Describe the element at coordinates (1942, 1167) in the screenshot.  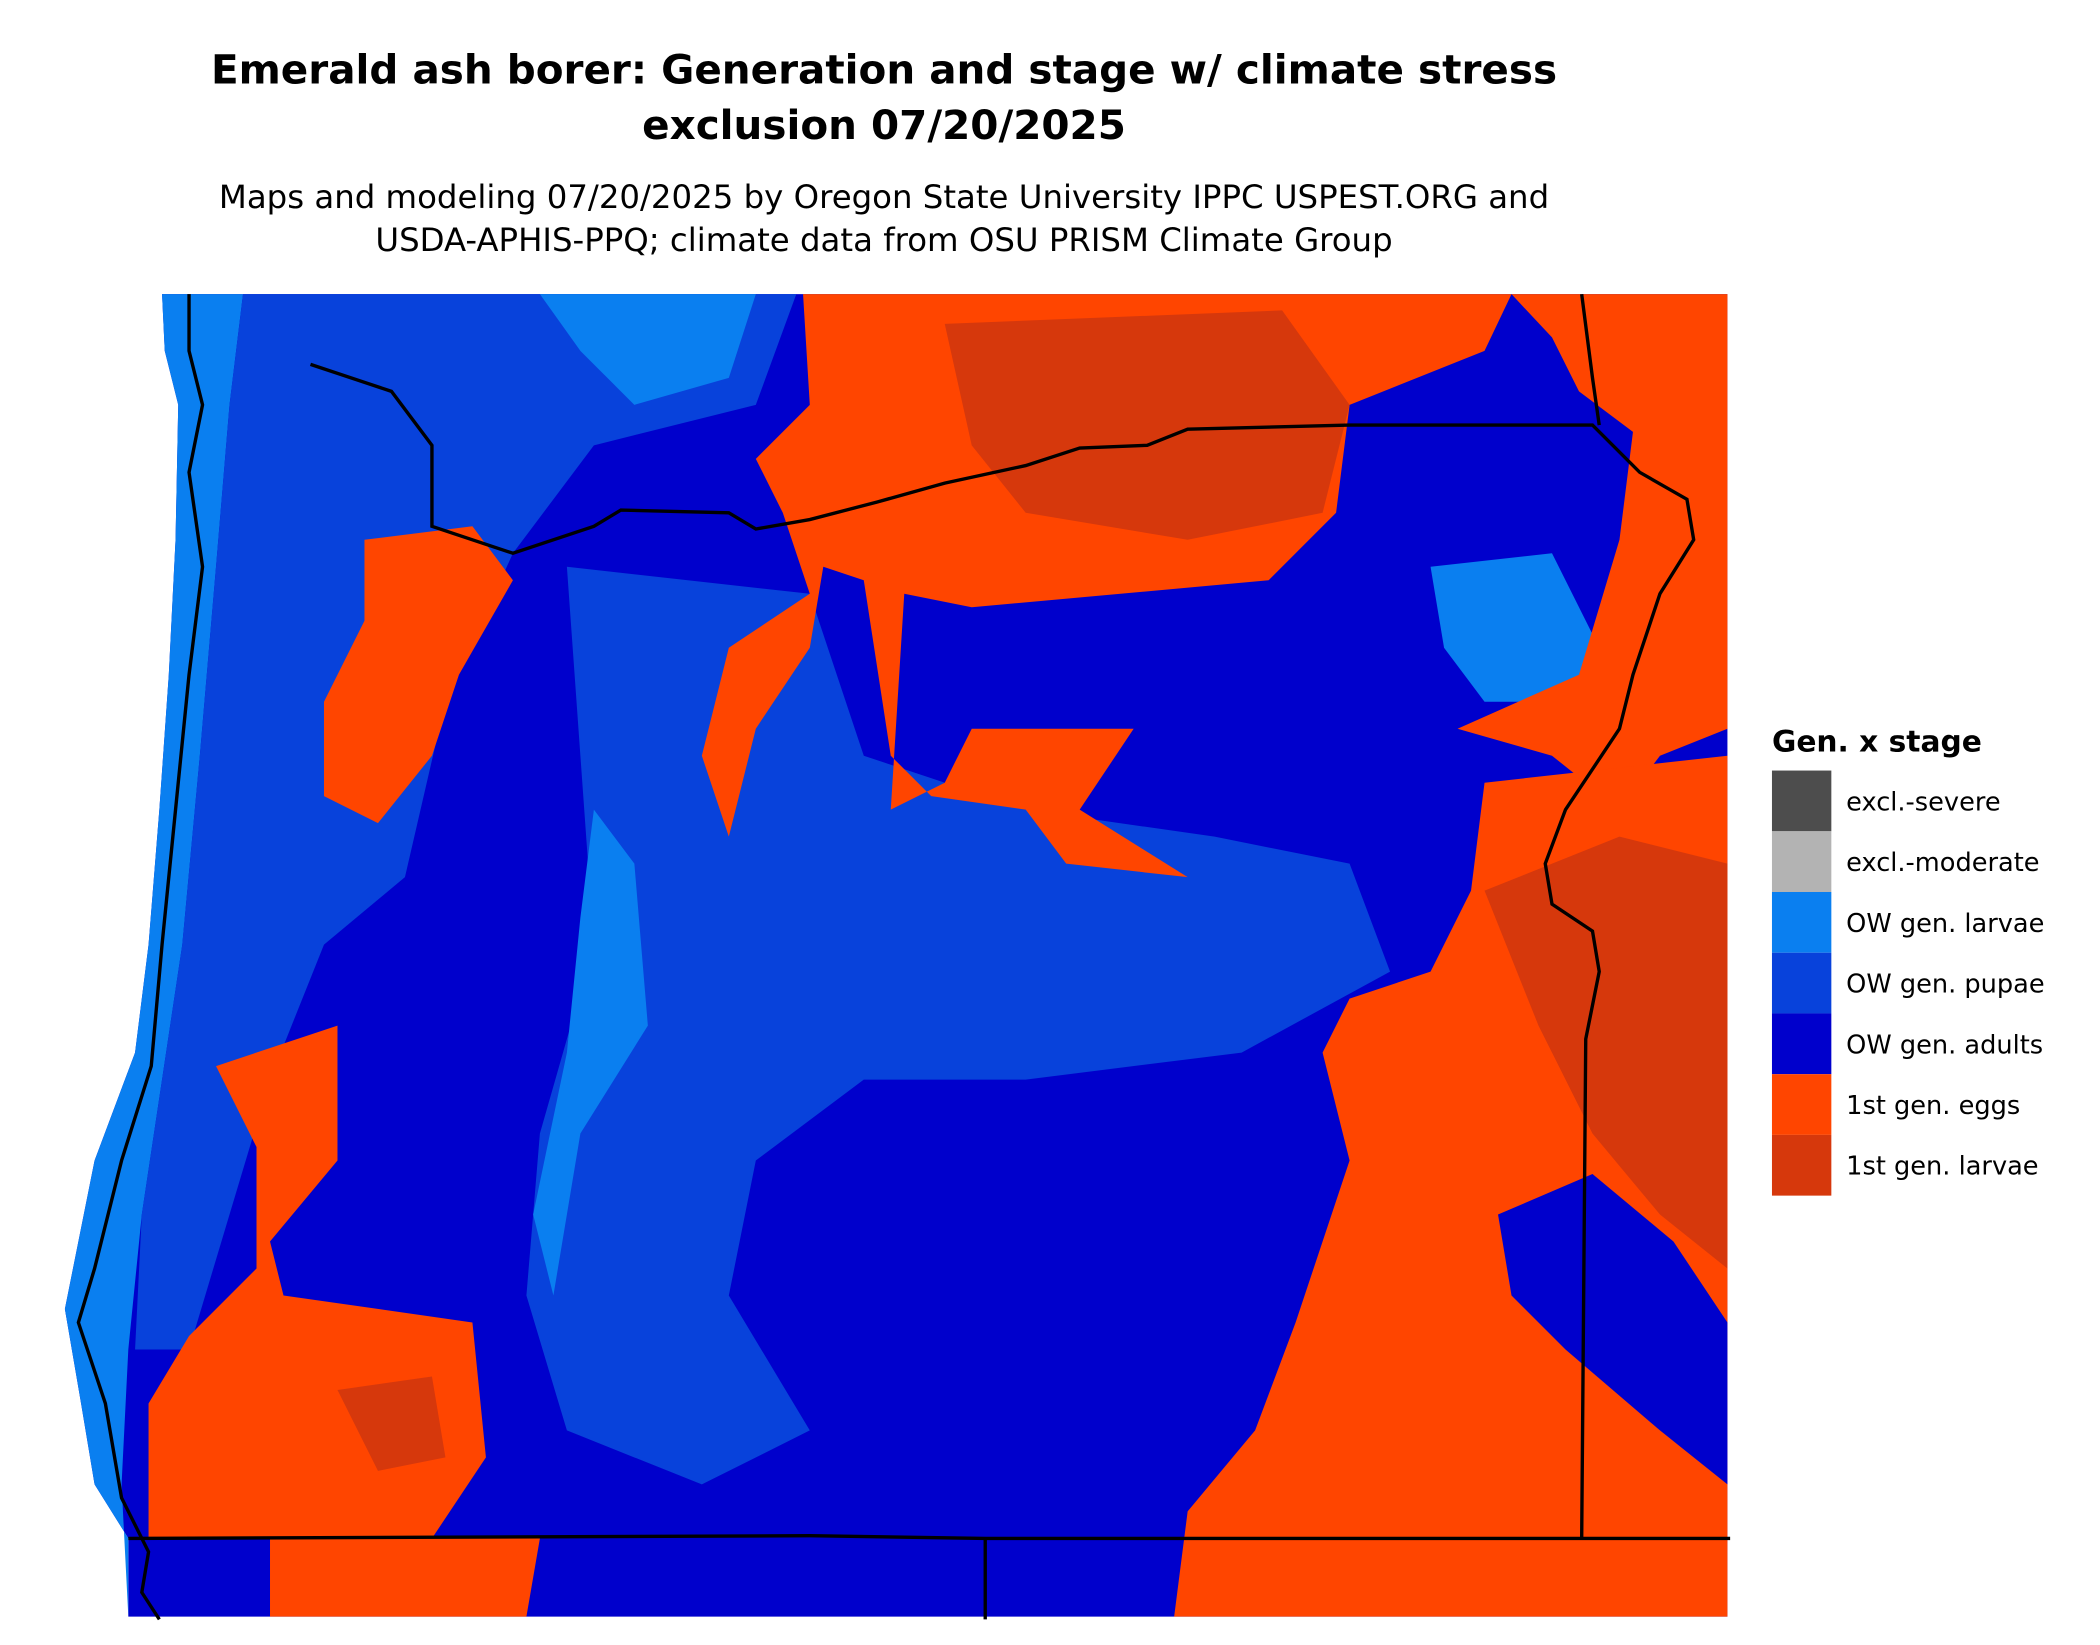
I see `legend-label: 1st gen. larvae` at that location.